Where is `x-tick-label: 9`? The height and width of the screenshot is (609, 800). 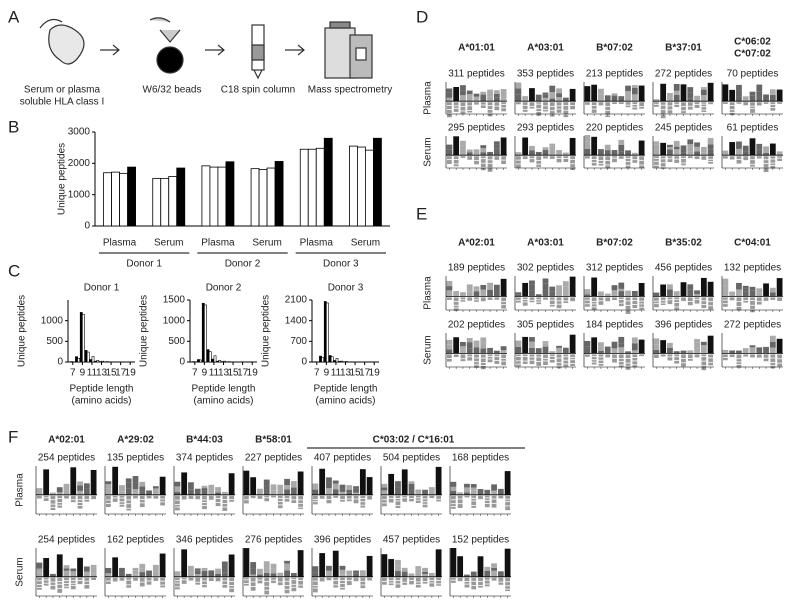 x-tick-label: 9 is located at coordinates (83, 373).